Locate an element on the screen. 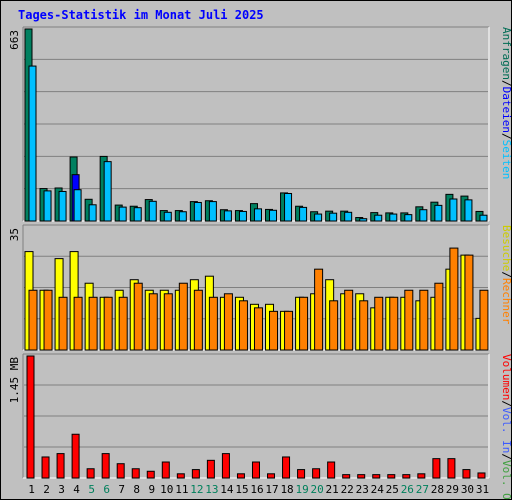  legend-entry: Vol. Out is located at coordinates (506, 480).